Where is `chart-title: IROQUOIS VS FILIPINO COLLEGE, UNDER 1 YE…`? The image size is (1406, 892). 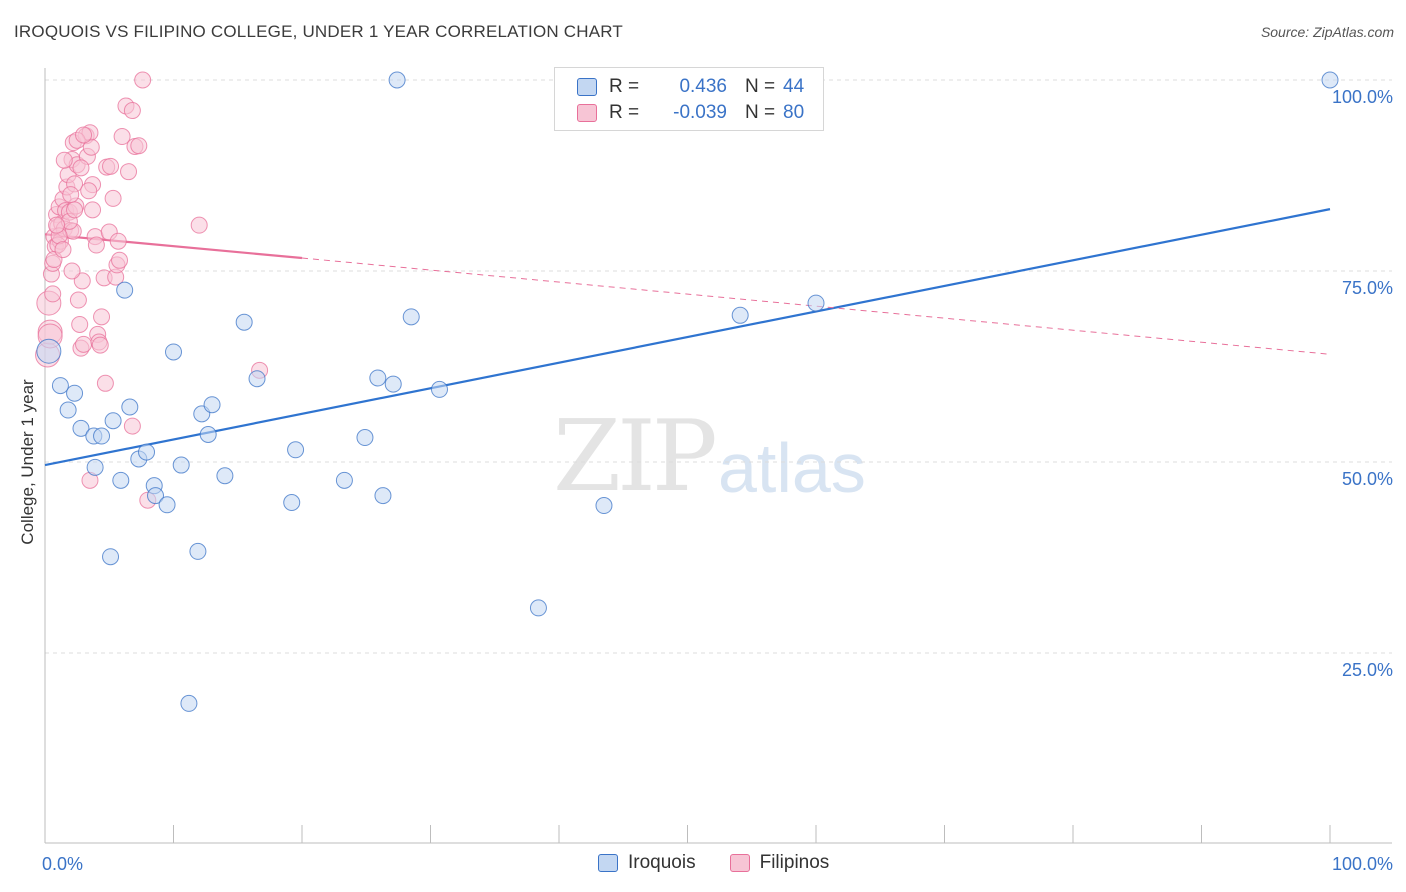 chart-title: IROQUOIS VS FILIPINO COLLEGE, UNDER 1 YE… is located at coordinates (319, 31).